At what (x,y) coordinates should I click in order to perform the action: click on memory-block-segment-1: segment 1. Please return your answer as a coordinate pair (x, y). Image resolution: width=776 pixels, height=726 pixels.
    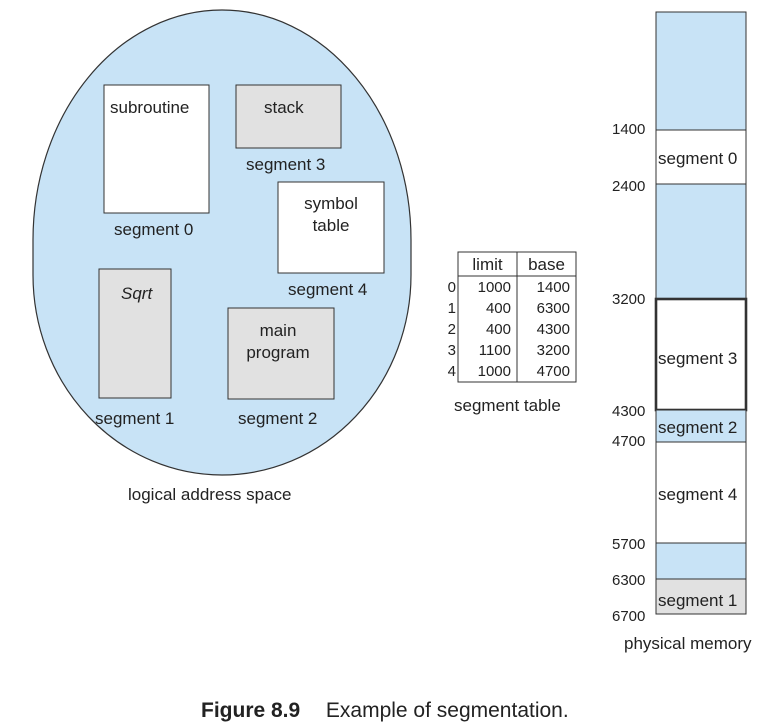
    Looking at the image, I should click on (698, 600).